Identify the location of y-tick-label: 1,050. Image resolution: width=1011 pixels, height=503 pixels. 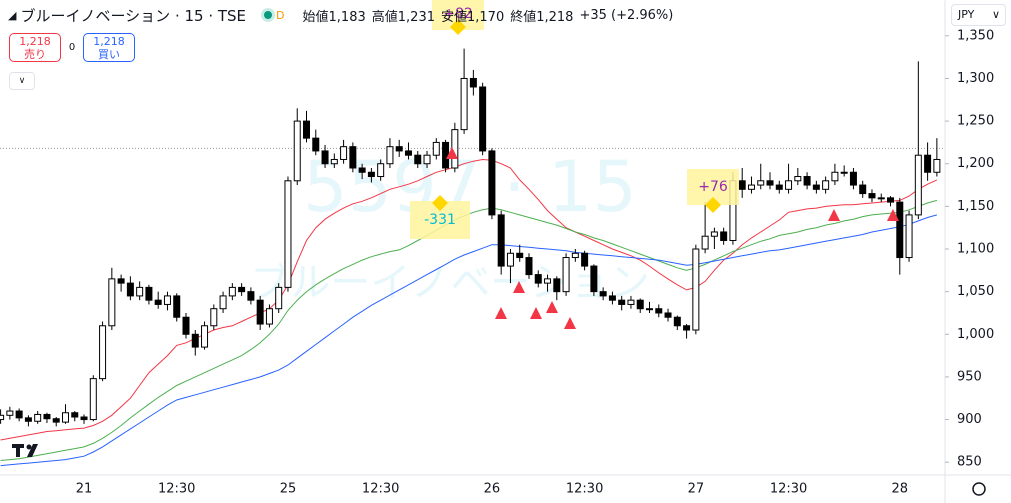
(975, 291).